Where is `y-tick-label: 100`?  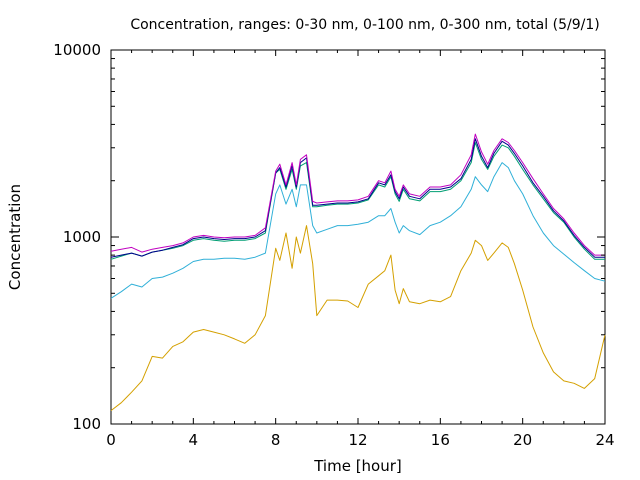 y-tick-label: 100 is located at coordinates (86, 424).